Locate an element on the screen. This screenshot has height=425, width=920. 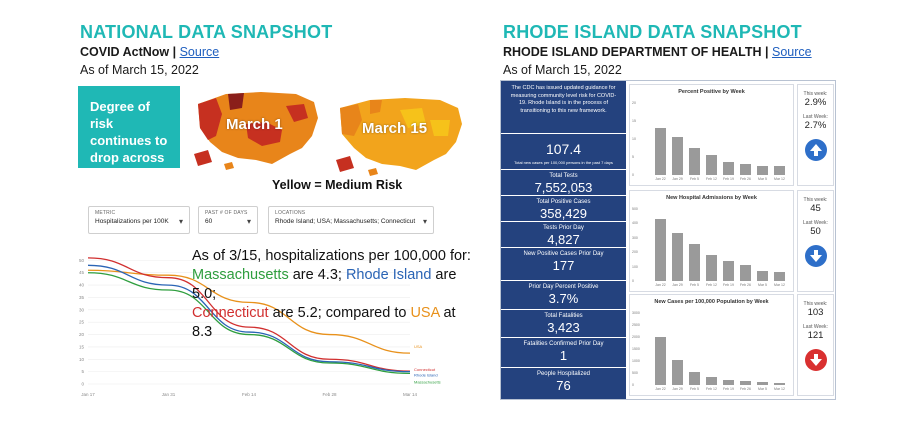
ri-stat-value: 76 is located at coordinates (563, 385).